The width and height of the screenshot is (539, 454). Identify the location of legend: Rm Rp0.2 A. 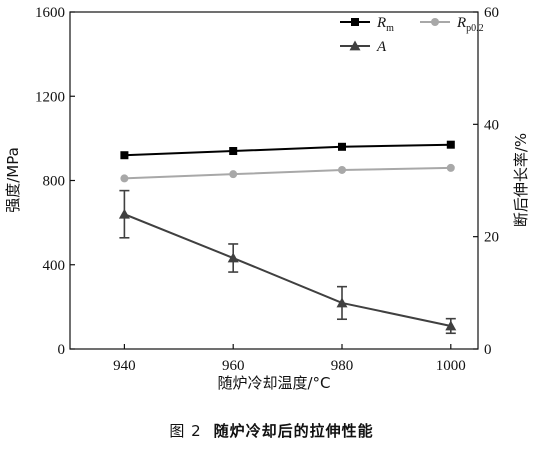
(412, 35).